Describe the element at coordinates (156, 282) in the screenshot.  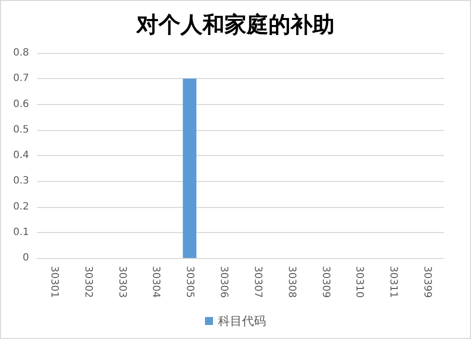
I see `x-tick-label: 30304` at that location.